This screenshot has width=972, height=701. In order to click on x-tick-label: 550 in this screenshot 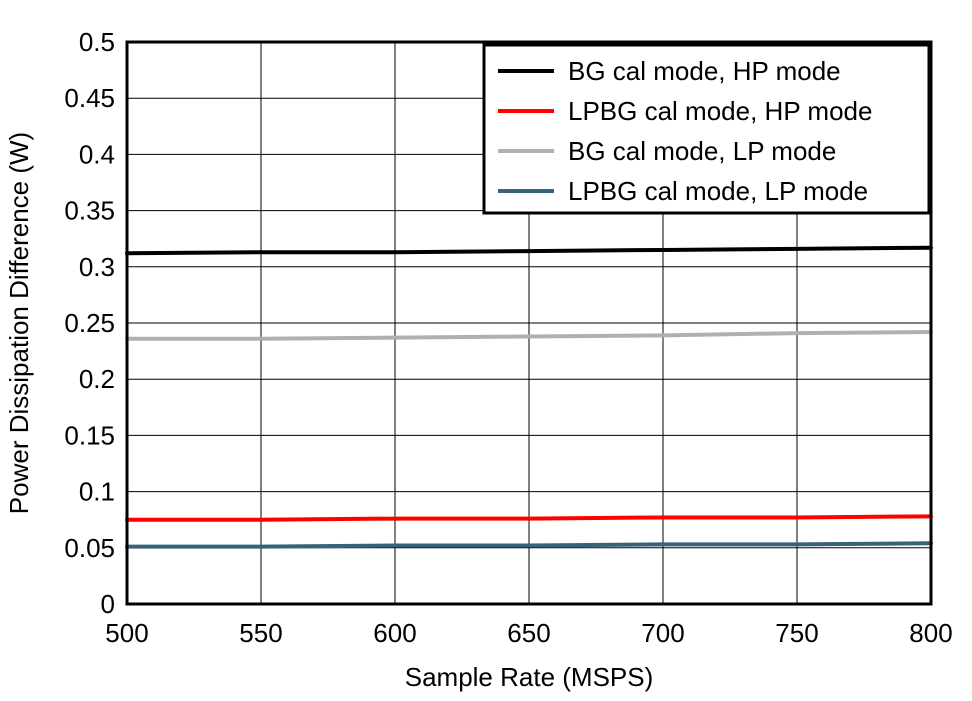, I will do `click(260, 633)`.